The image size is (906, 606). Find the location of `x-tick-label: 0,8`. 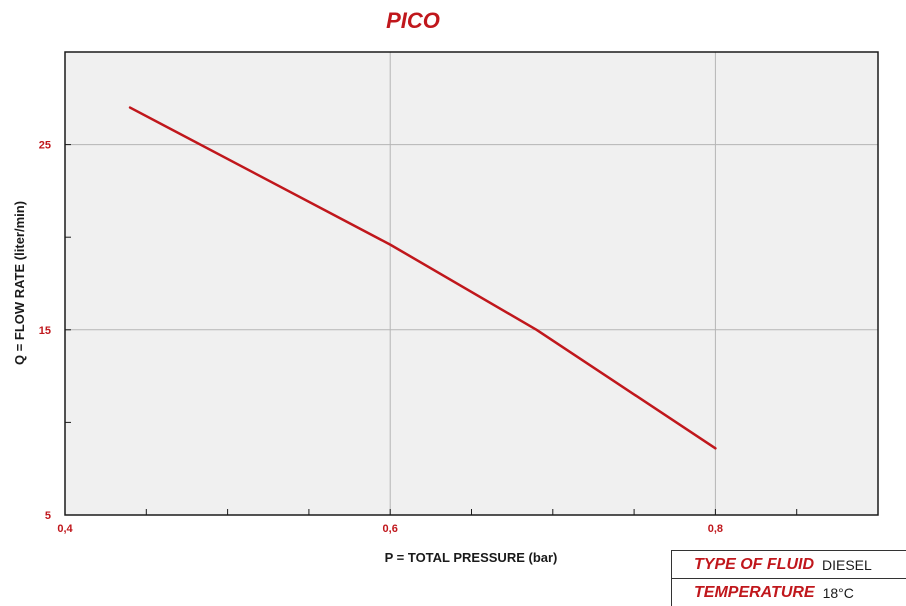

x-tick-label: 0,8 is located at coordinates (715, 529).